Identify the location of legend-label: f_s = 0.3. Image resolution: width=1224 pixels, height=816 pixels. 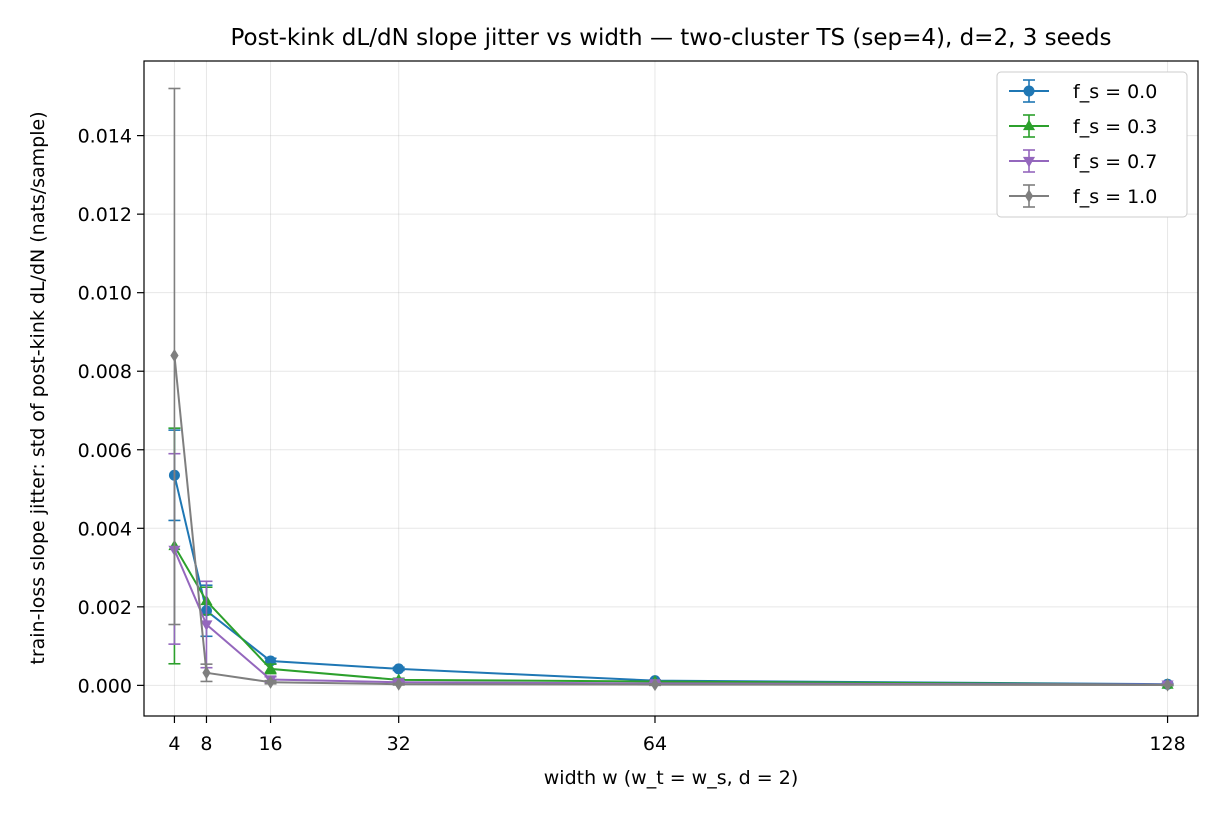
(1115, 127).